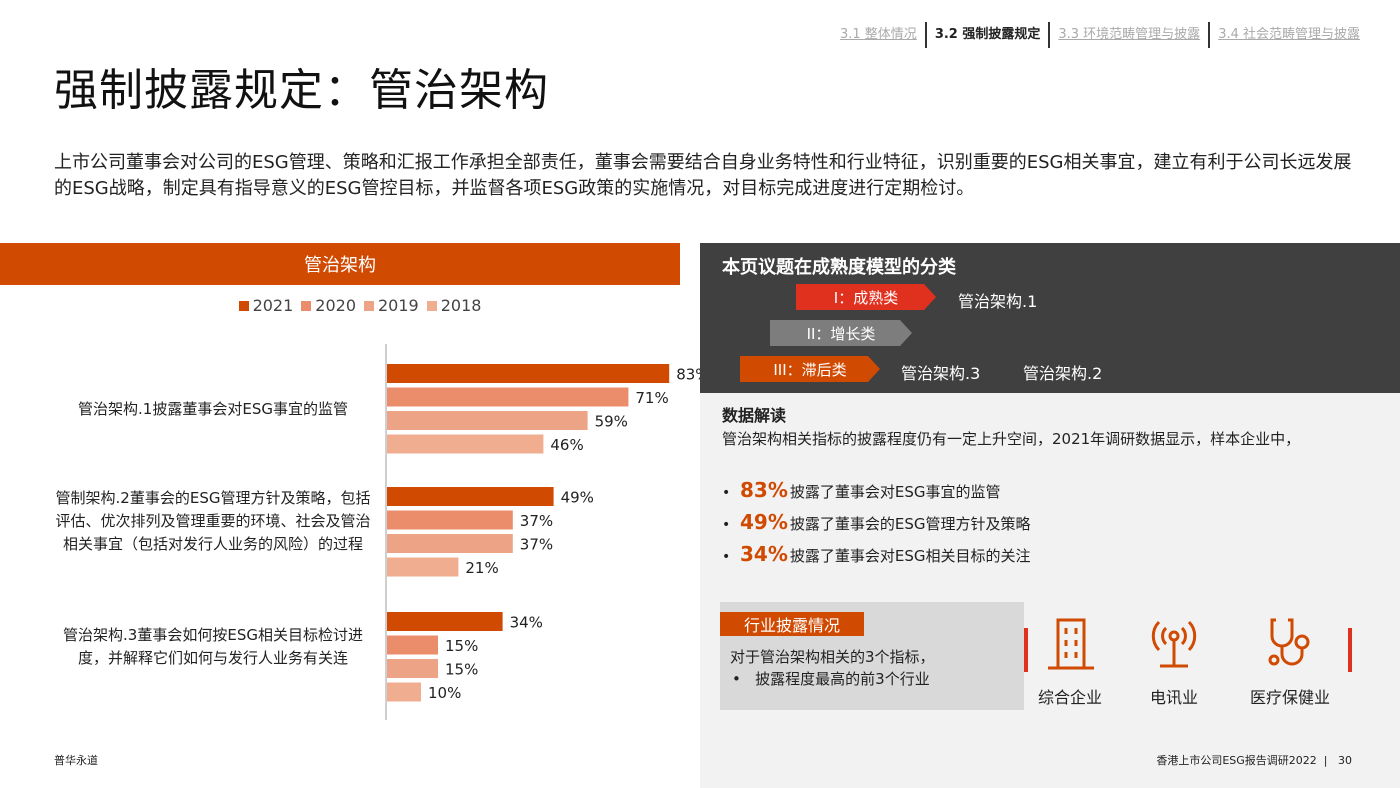 The width and height of the screenshot is (1400, 788). Describe the element at coordinates (577, 498) in the screenshot. I see `bar-value-label: 49%` at that location.